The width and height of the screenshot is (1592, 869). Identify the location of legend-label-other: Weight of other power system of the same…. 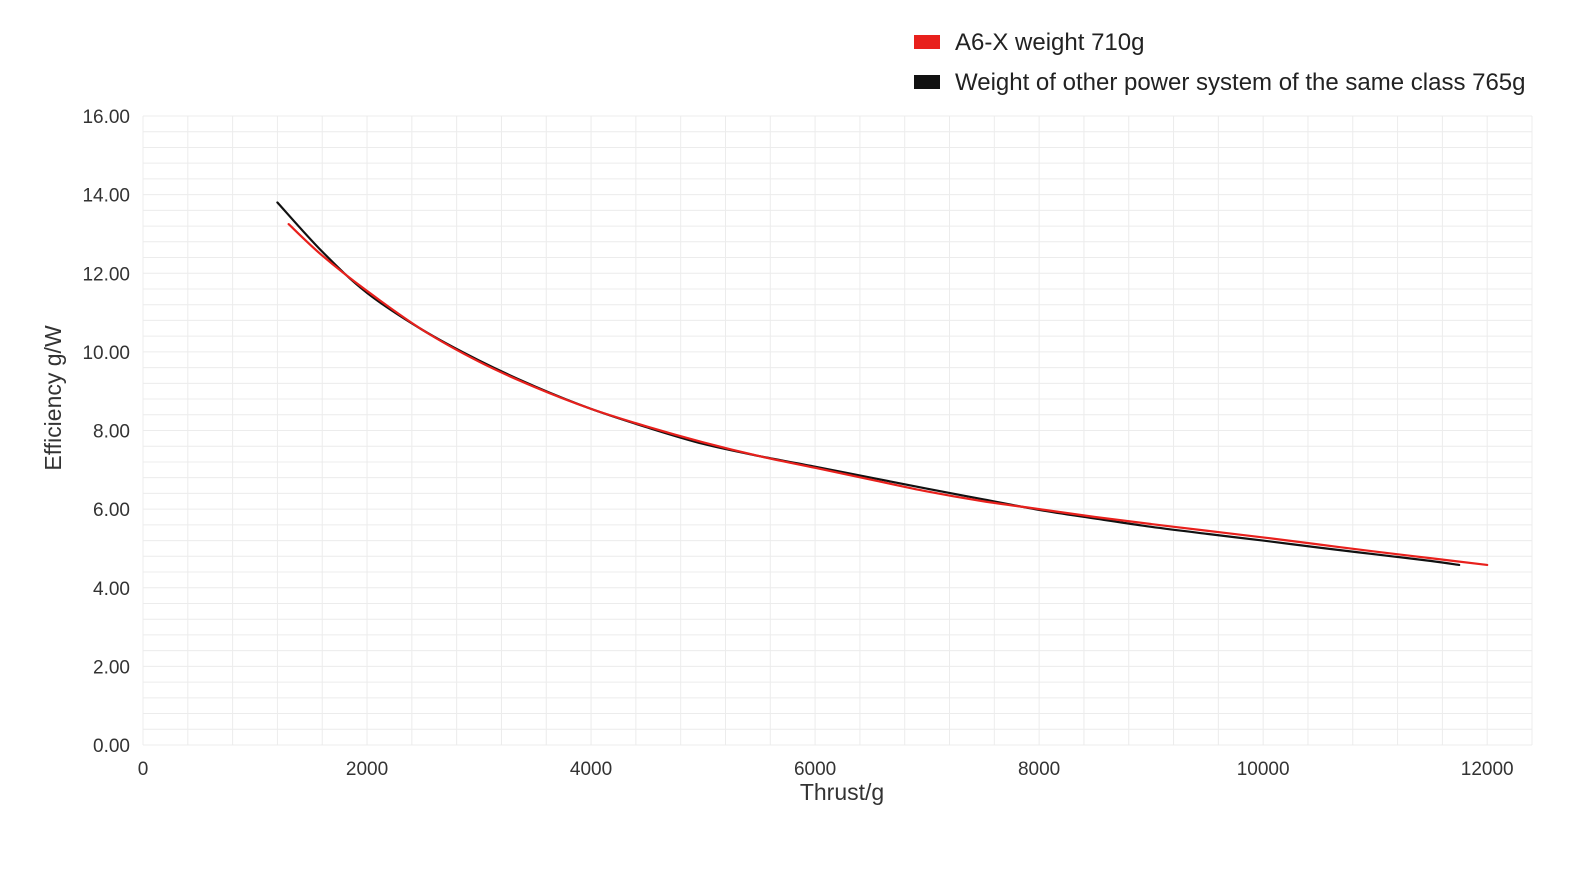
(1240, 82).